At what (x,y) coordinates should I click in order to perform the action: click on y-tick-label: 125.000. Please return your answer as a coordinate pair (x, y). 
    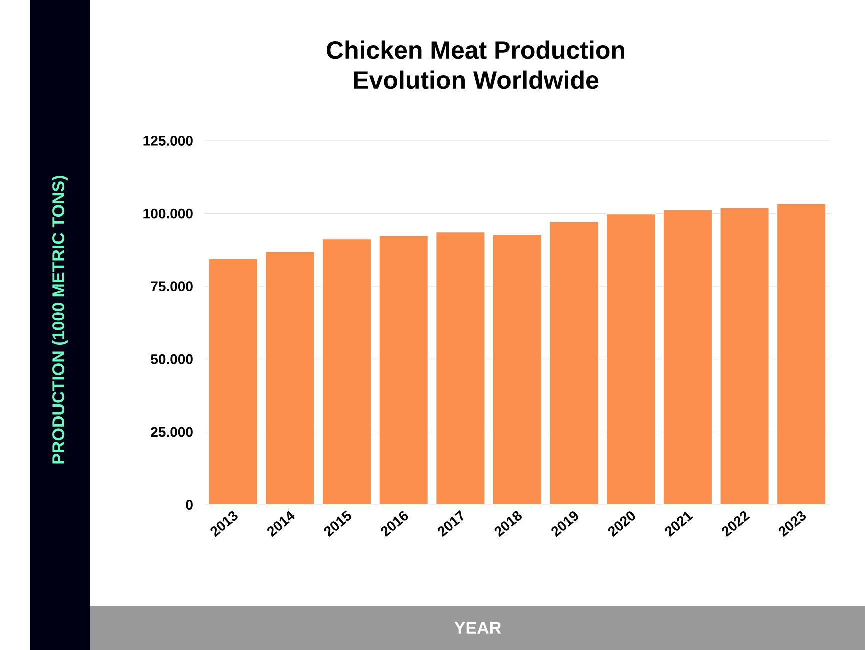
    Looking at the image, I should click on (168, 141).